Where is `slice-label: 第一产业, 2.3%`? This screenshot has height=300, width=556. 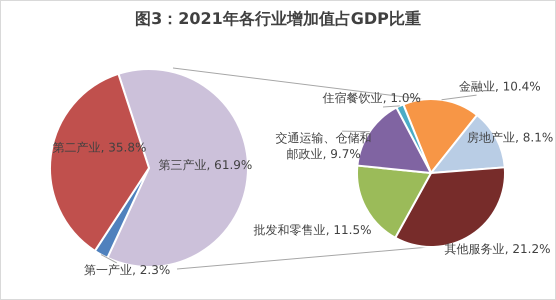
slice-label: 第一产业, 2.3% is located at coordinates (127, 270).